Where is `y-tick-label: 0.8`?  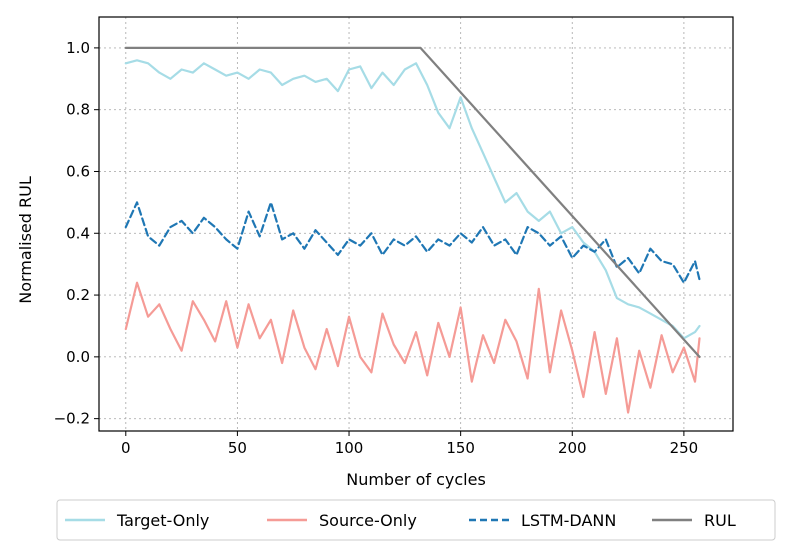 y-tick-label: 0.8 is located at coordinates (78, 110).